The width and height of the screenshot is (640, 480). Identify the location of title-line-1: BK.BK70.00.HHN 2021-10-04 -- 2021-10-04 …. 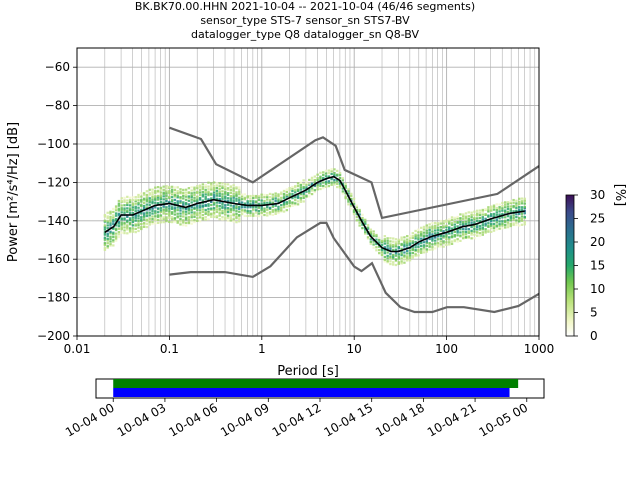
(305, 6).